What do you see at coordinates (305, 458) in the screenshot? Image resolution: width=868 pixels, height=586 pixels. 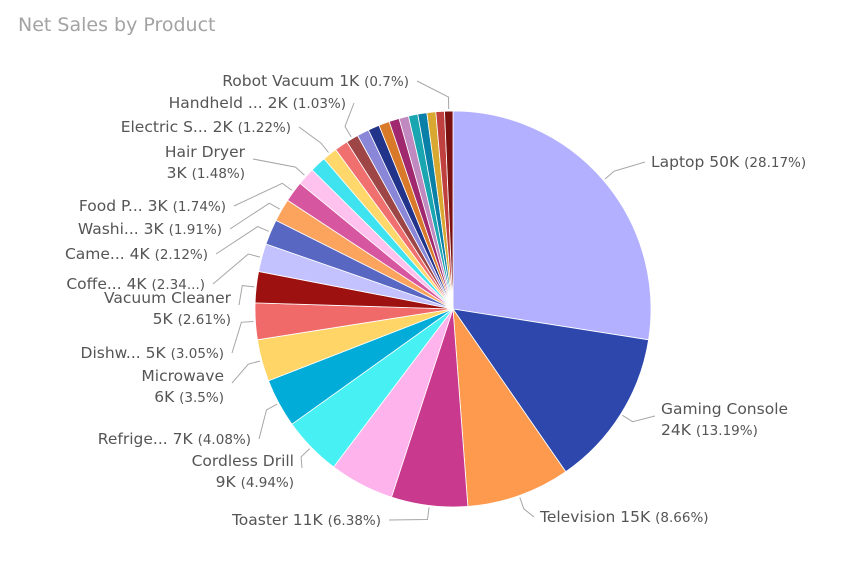 I see `leader-line-cordless-drill` at bounding box center [305, 458].